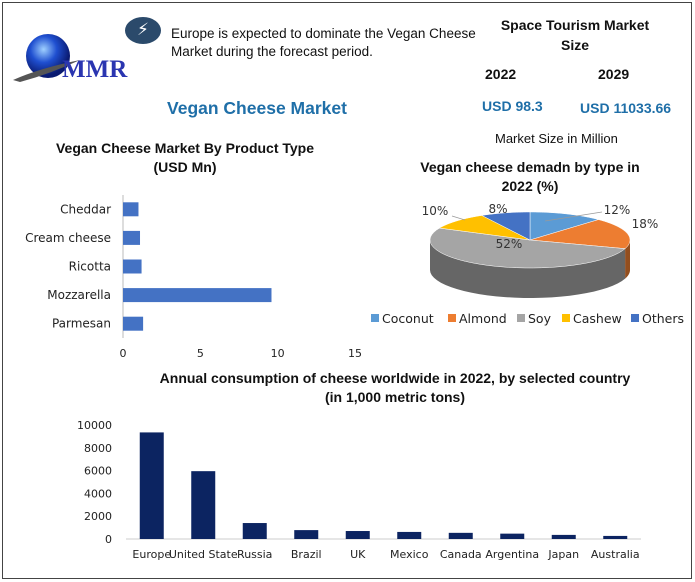 The height and width of the screenshot is (582, 695). What do you see at coordinates (540, 318) in the screenshot?
I see `legend-label-soy: Soy` at bounding box center [540, 318].